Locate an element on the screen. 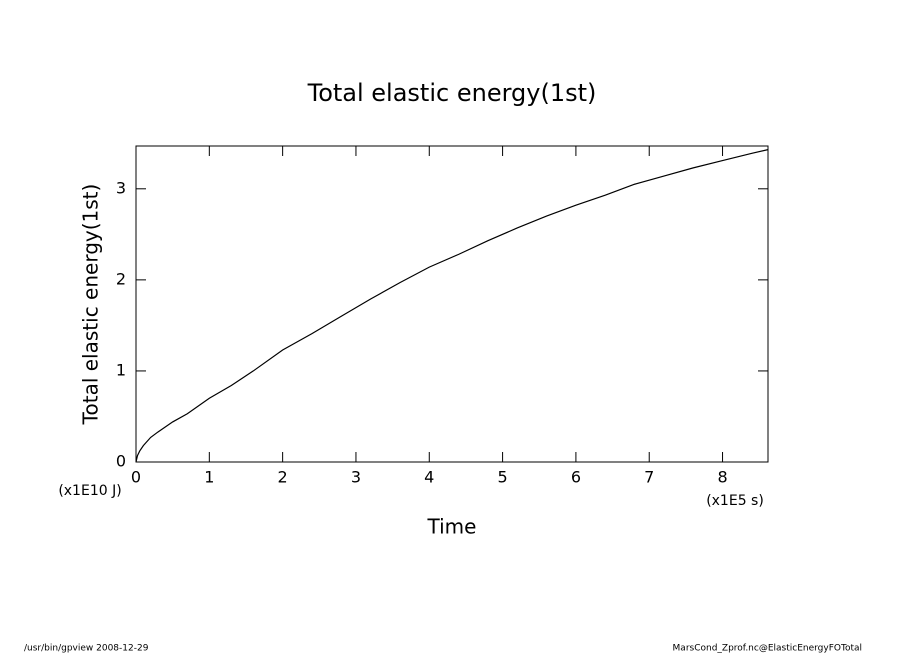 The height and width of the screenshot is (654, 904). x-tick-label: 6 is located at coordinates (576, 477).